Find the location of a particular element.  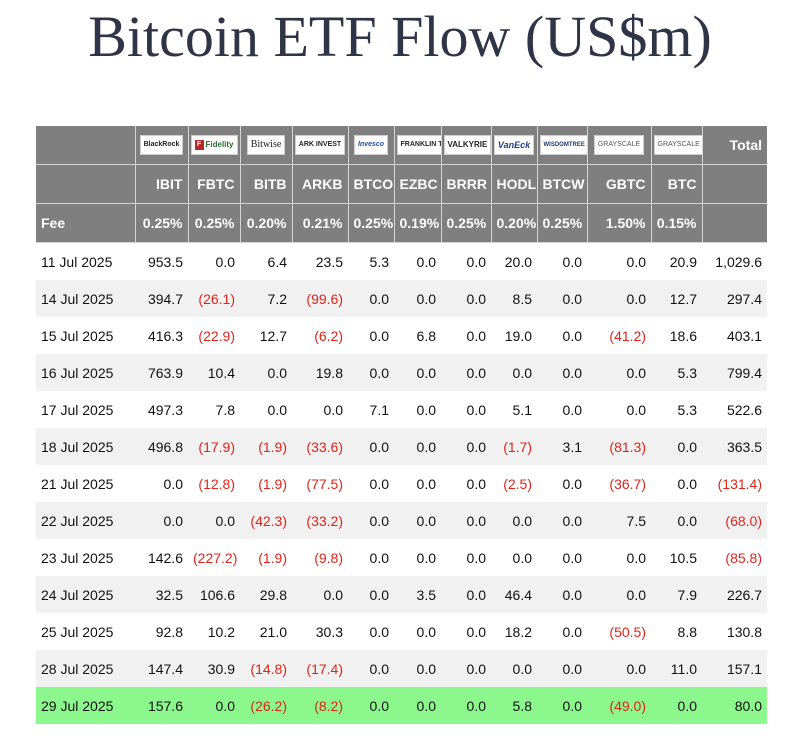

flow-value-cell: 32.5 is located at coordinates (161, 594).